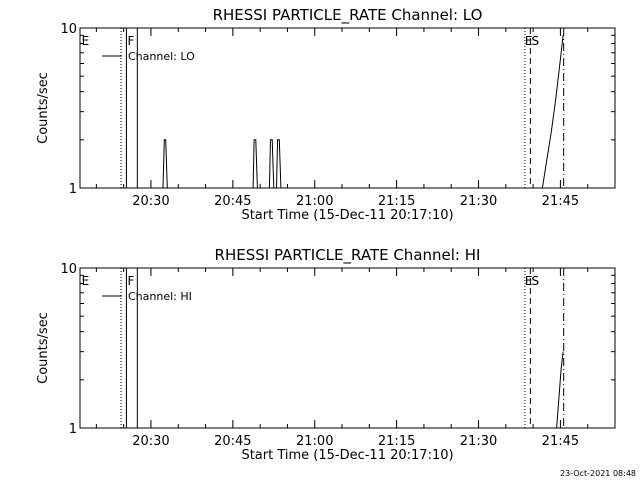 This screenshot has height=480, width=640. What do you see at coordinates (161, 56) in the screenshot?
I see `legend-entry: Channel: LO` at bounding box center [161, 56].